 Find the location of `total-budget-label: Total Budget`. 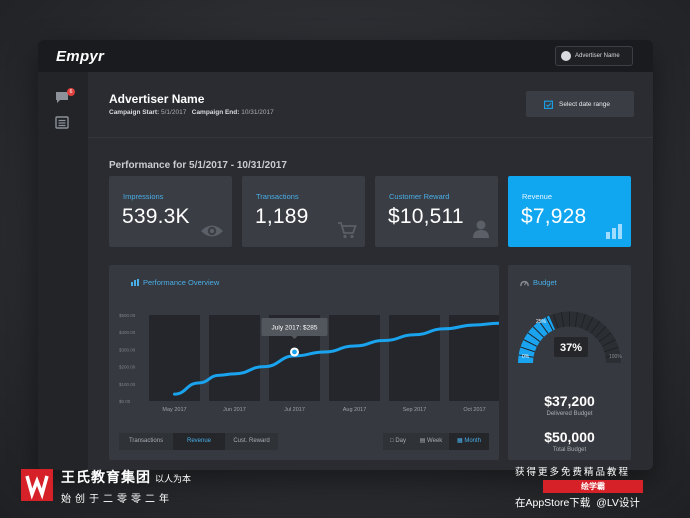

total-budget-label: Total Budget is located at coordinates (569, 450).